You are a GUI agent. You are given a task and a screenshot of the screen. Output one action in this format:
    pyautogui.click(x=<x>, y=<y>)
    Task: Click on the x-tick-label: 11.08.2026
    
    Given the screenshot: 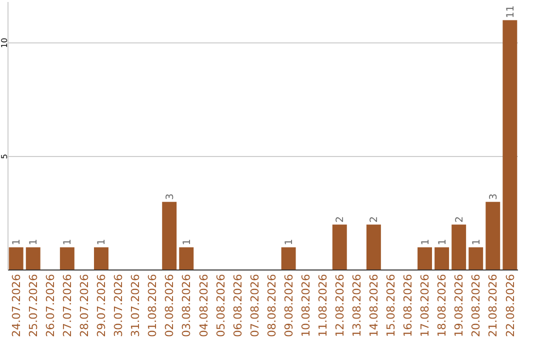 What is the action you would take?
    pyautogui.click(x=323, y=305)
    